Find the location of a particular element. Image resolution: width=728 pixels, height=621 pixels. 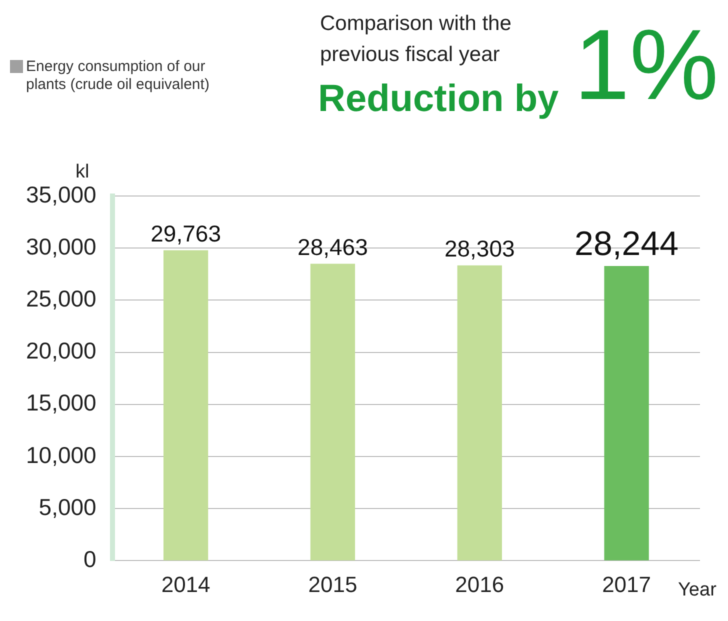

text: Energy consumption of our plants (crude oil equivalent) is located at coordinates (118, 76).